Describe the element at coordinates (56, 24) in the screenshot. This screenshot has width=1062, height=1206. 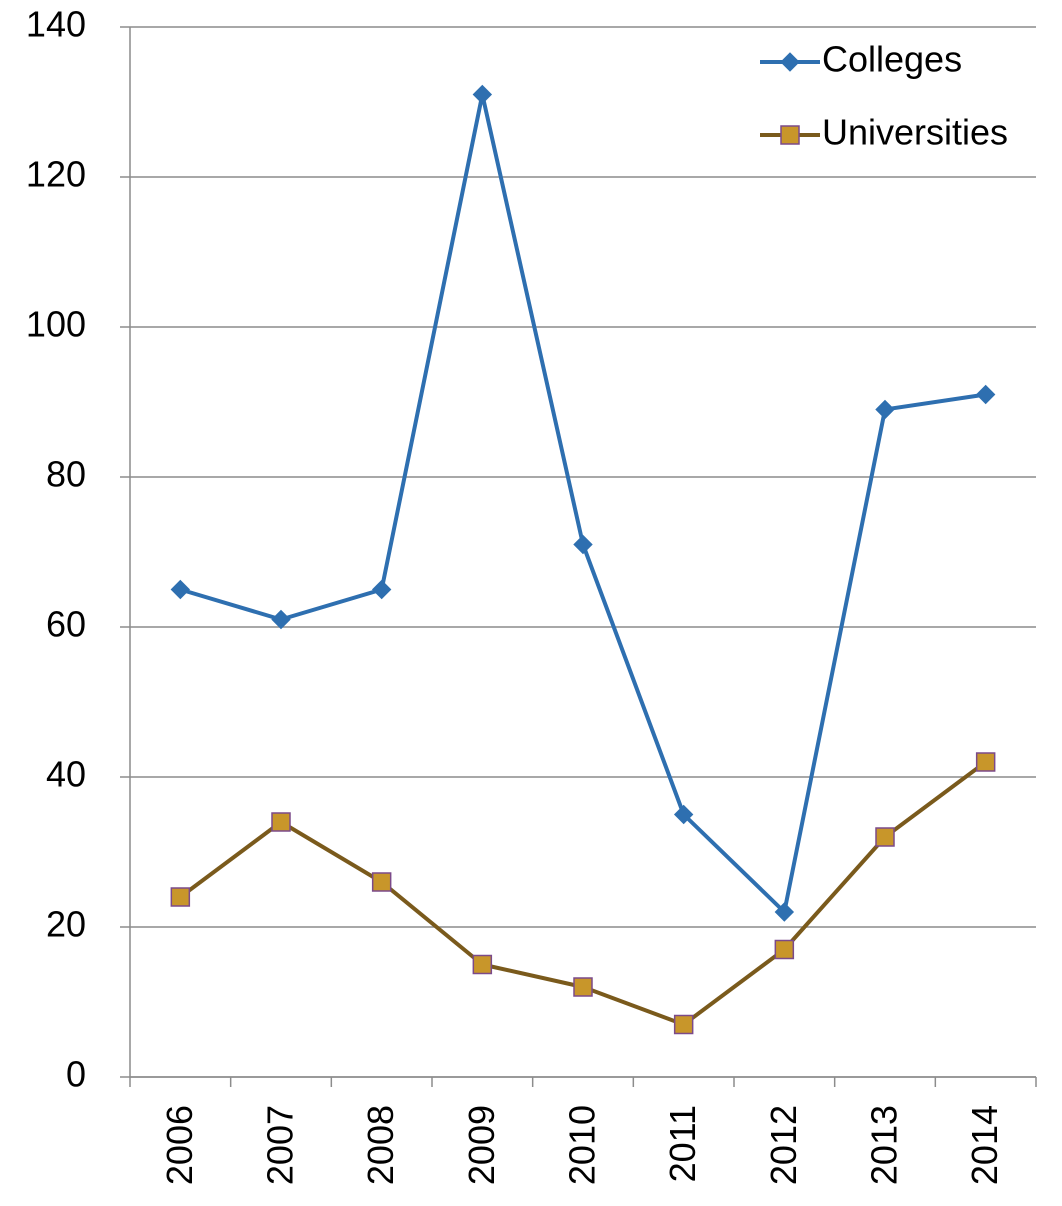
I see `y-tick-label: 140` at that location.